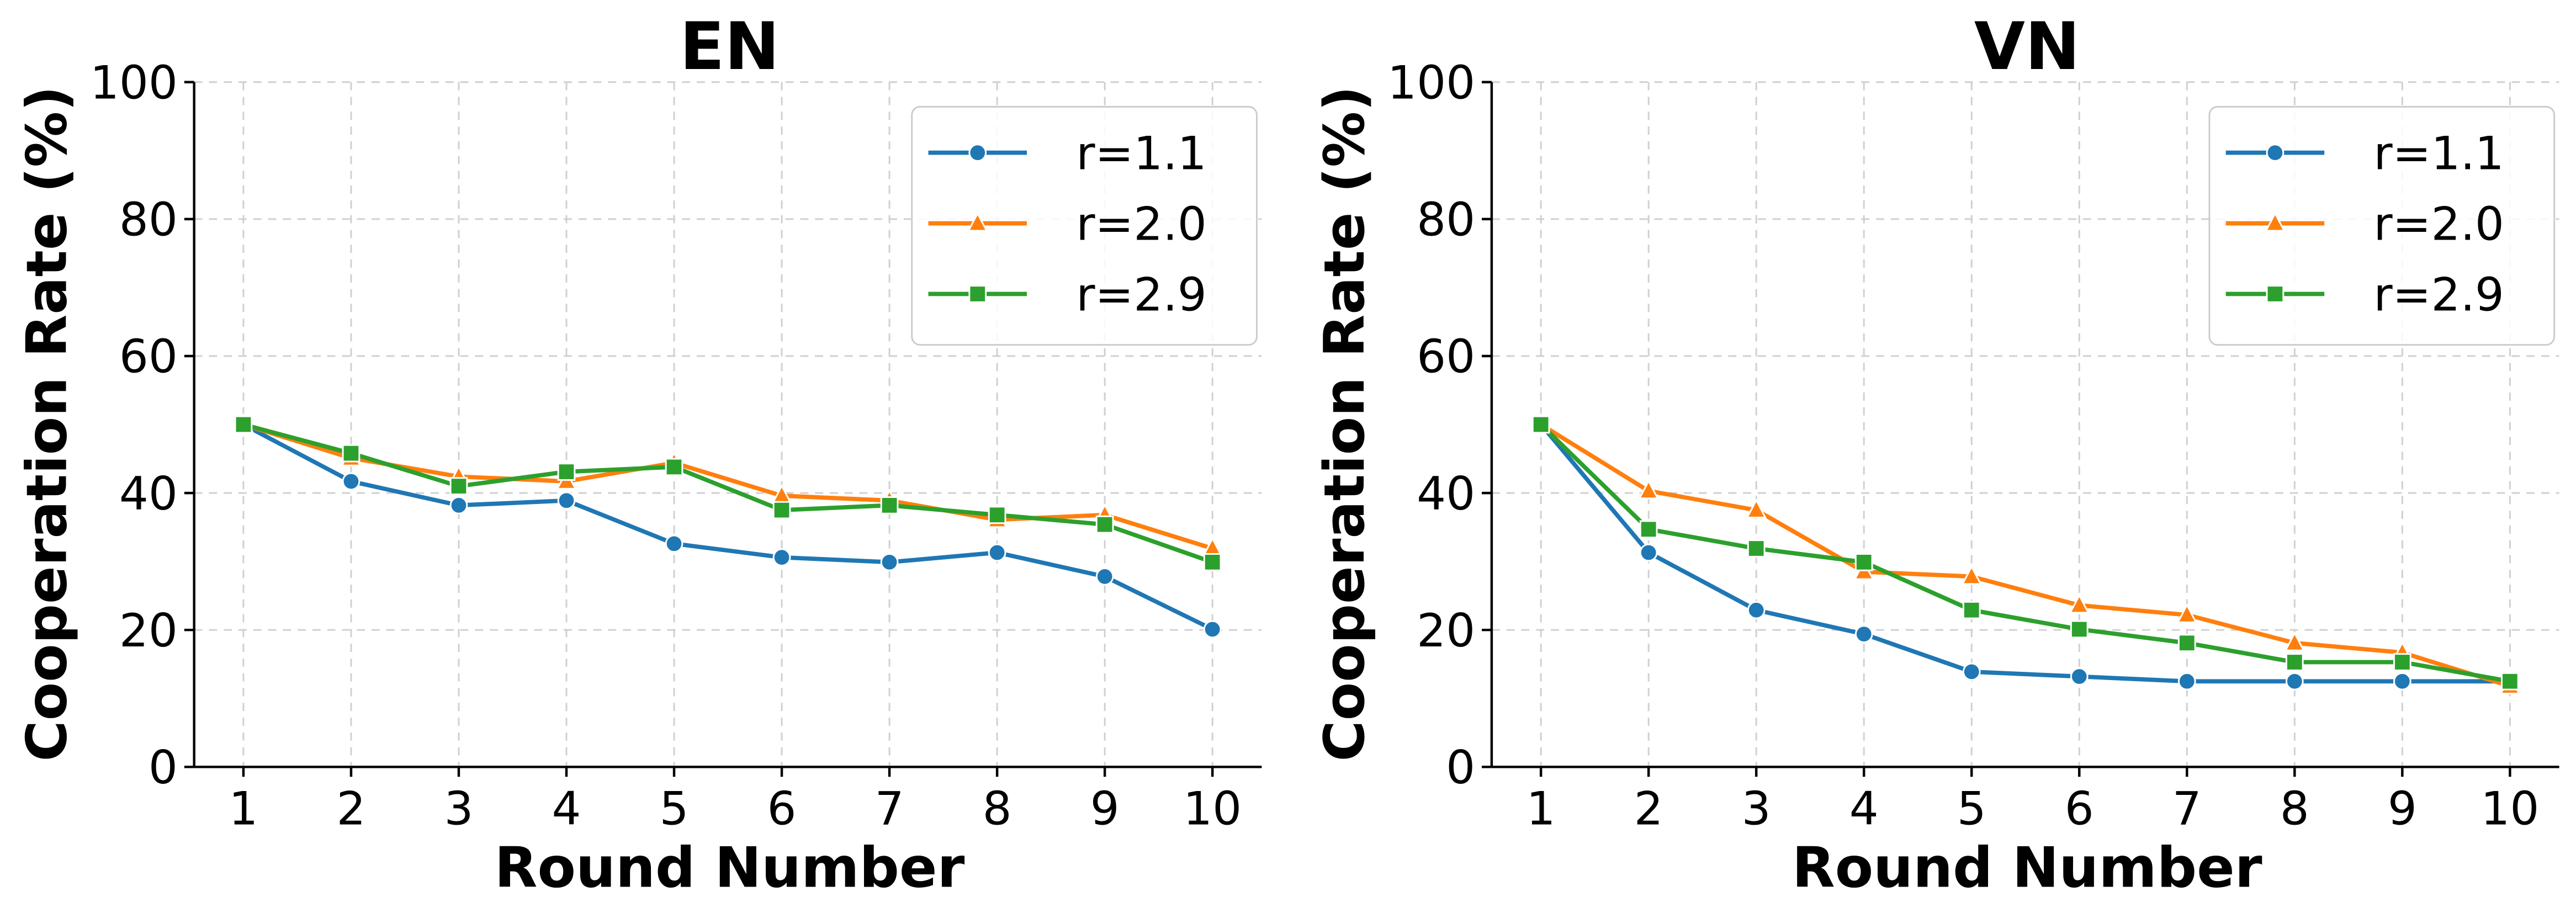 The width and height of the screenshot is (2576, 918). Describe the element at coordinates (1446, 220) in the screenshot. I see `y-tick-label: 80` at that location.